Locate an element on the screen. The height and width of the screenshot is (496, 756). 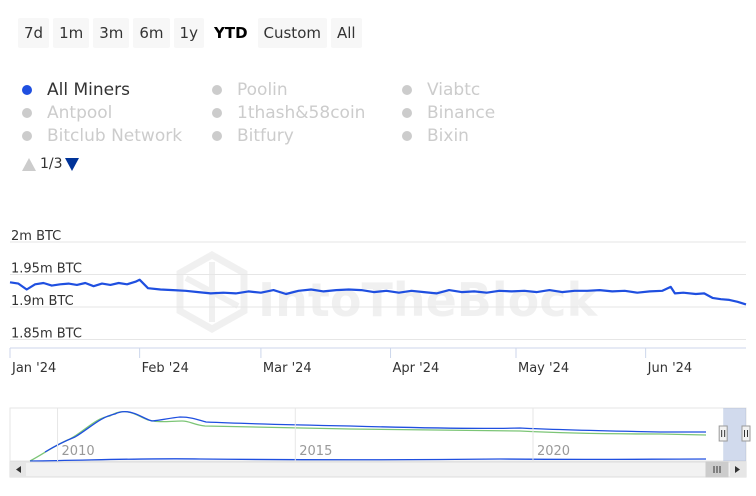
legend-item-antpool: Antpool is located at coordinates (117, 113).